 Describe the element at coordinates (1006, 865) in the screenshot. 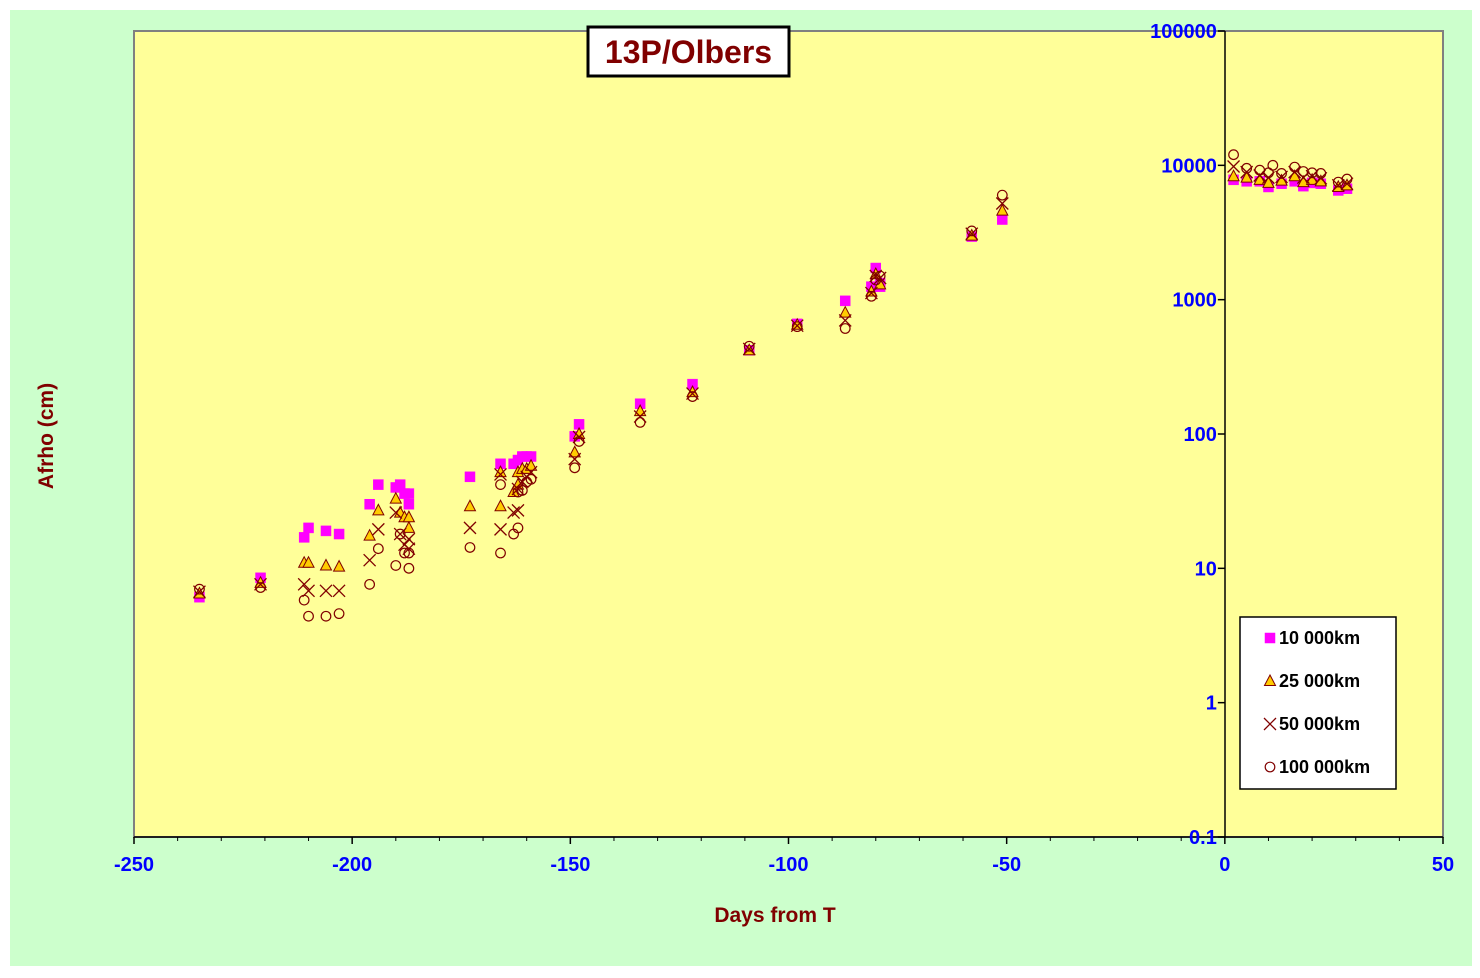

I see `x-tick-label: -50` at that location.